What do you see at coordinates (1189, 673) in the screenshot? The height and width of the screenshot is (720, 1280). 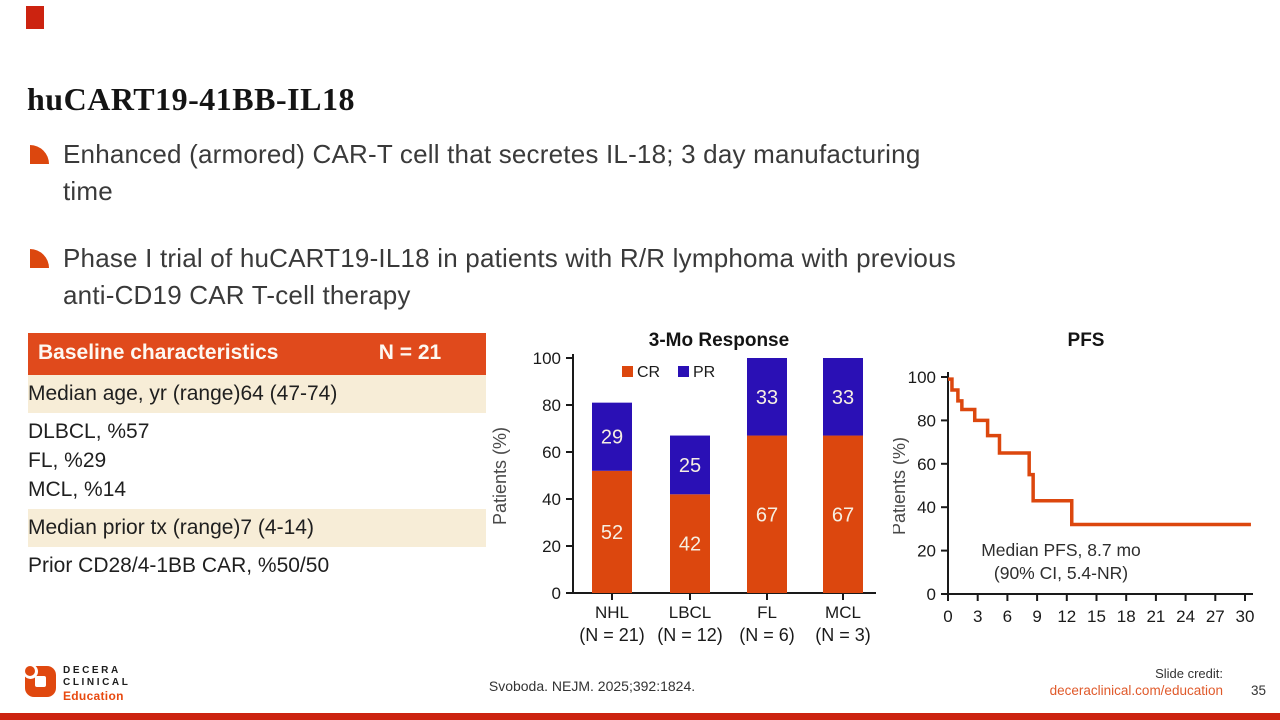 I see `slide-credit-label: Slide credit:` at bounding box center [1189, 673].